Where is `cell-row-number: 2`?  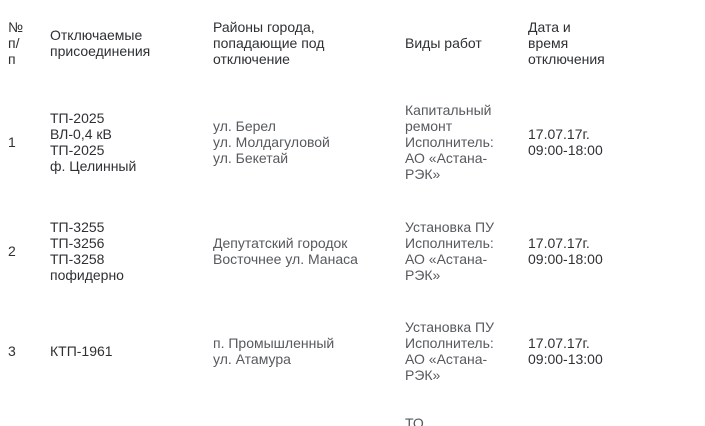
cell-row-number: 2 is located at coordinates (12, 250).